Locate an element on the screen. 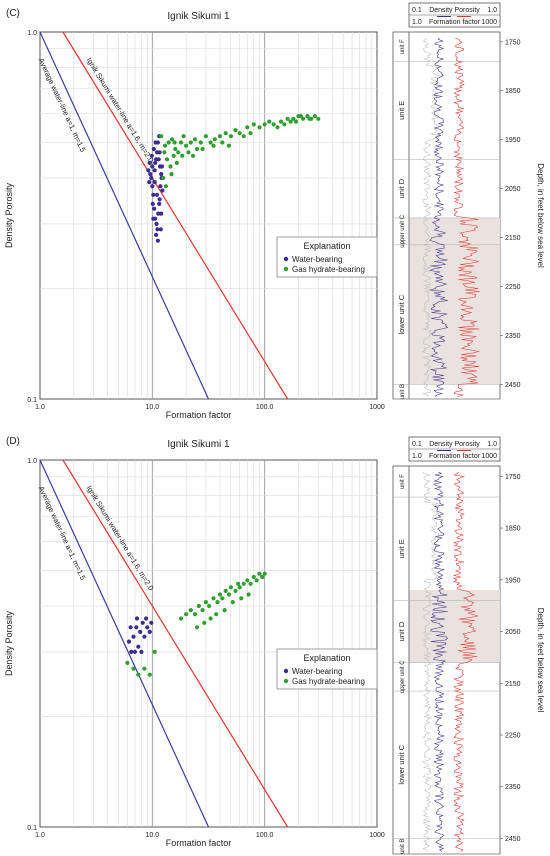  log-curve-porosity is located at coordinates (439, 217).